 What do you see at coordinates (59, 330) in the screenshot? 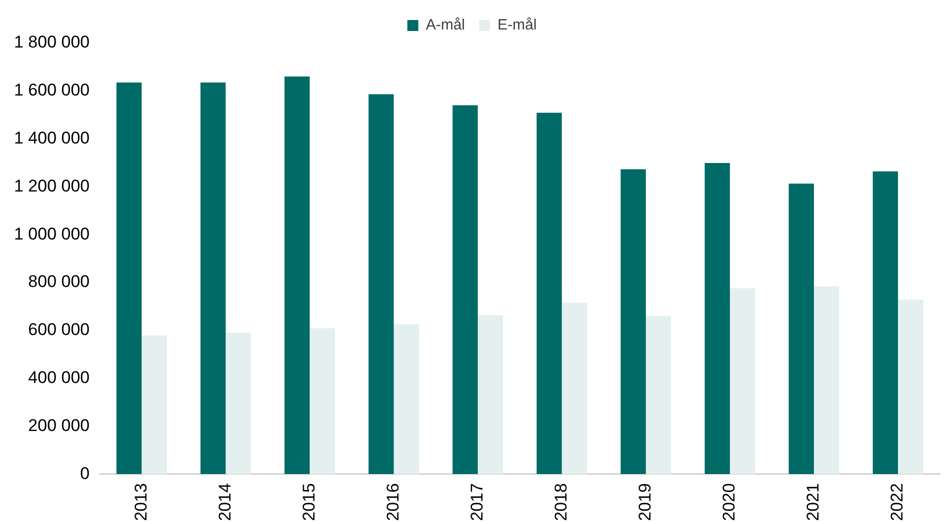
I see `y-tick-label: 600 000` at bounding box center [59, 330].